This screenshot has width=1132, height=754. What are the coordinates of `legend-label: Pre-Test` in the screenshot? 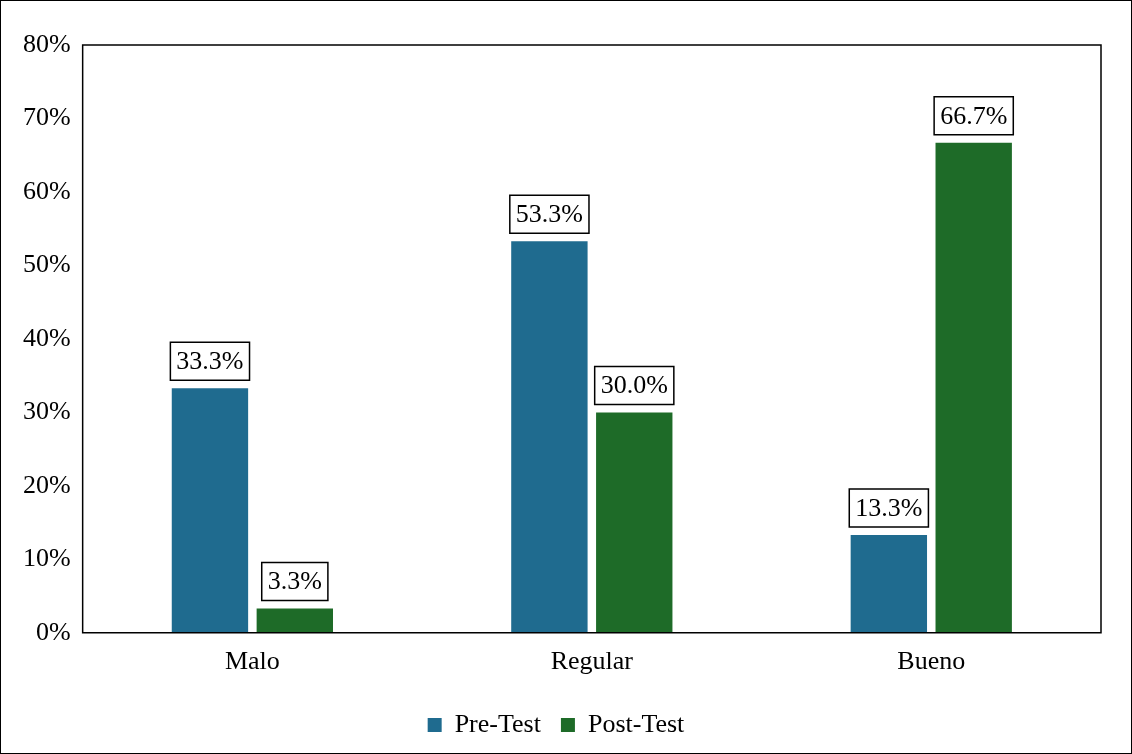 It's located at (498, 723).